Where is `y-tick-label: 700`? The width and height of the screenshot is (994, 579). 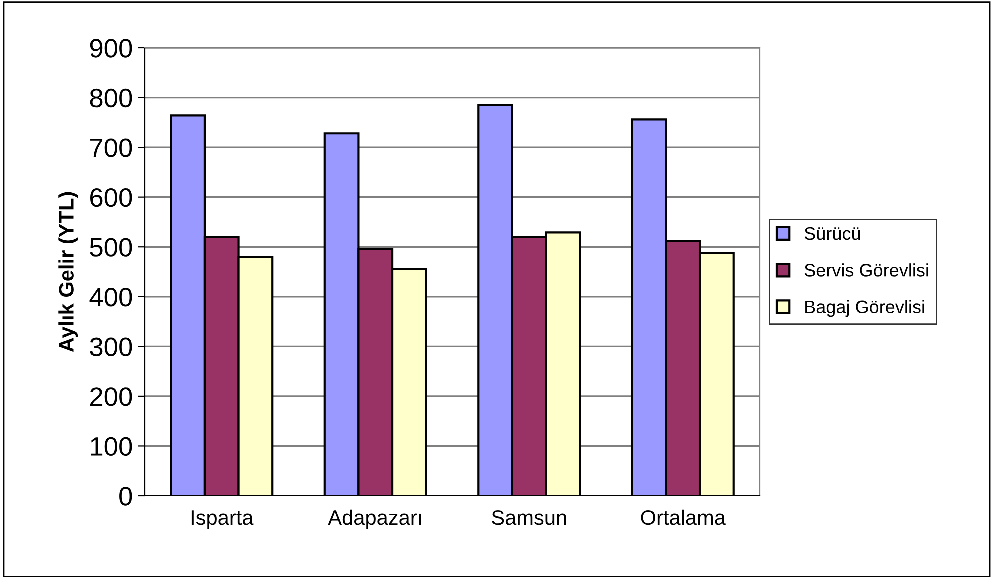
y-tick-label: 700 is located at coordinates (111, 148).